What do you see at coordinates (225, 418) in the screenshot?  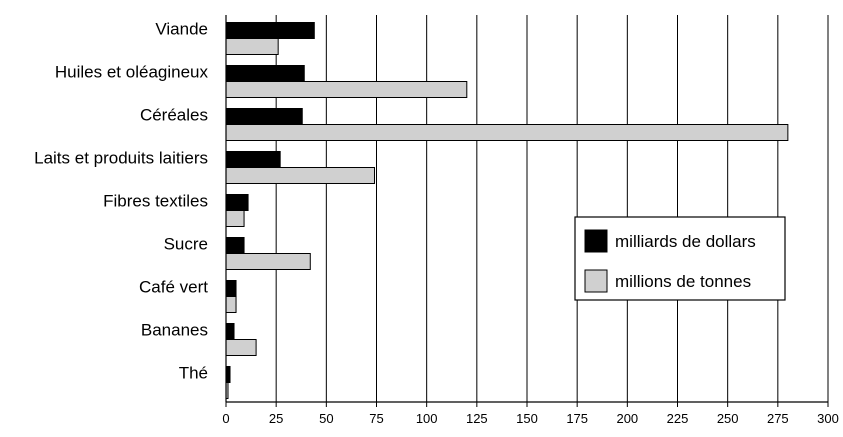 I see `x-tick-label: 0` at bounding box center [225, 418].